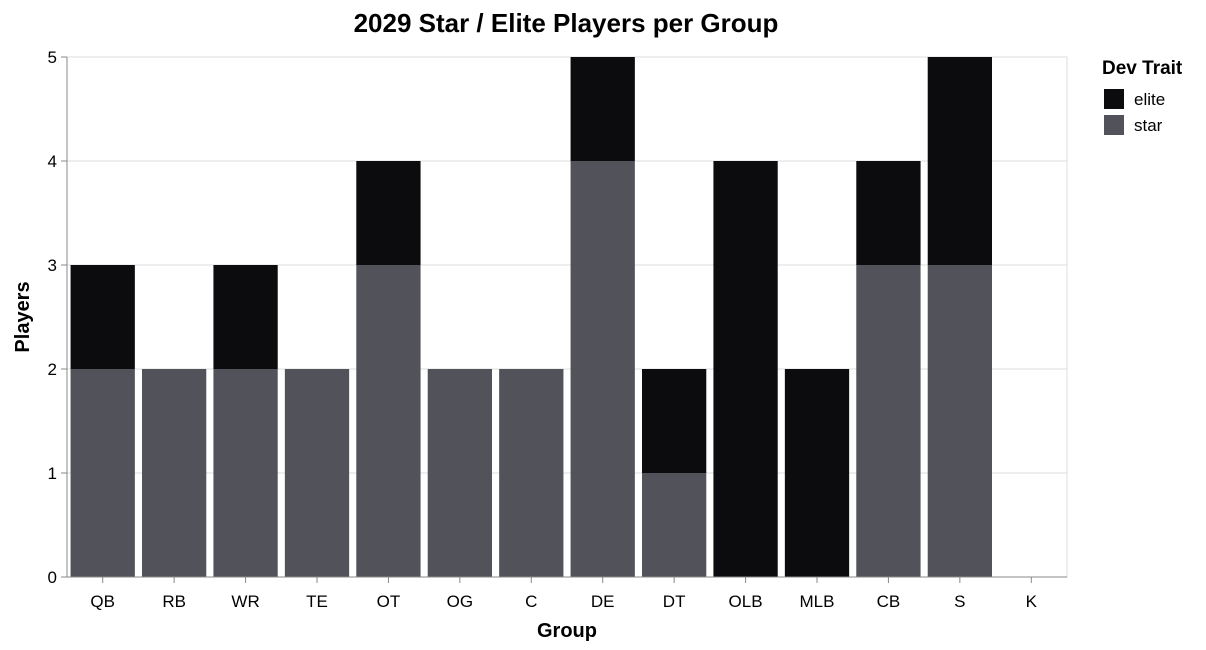 The height and width of the screenshot is (650, 1206). I want to click on x-tick-label: TE, so click(317, 601).